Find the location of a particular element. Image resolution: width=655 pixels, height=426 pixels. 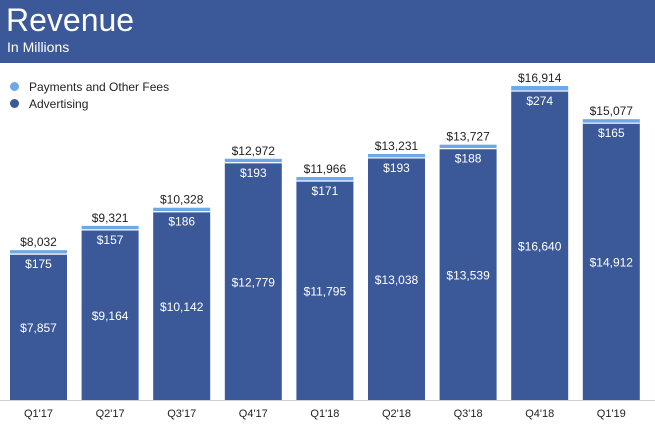

data-label-advertising: $13,038 is located at coordinates (397, 280).